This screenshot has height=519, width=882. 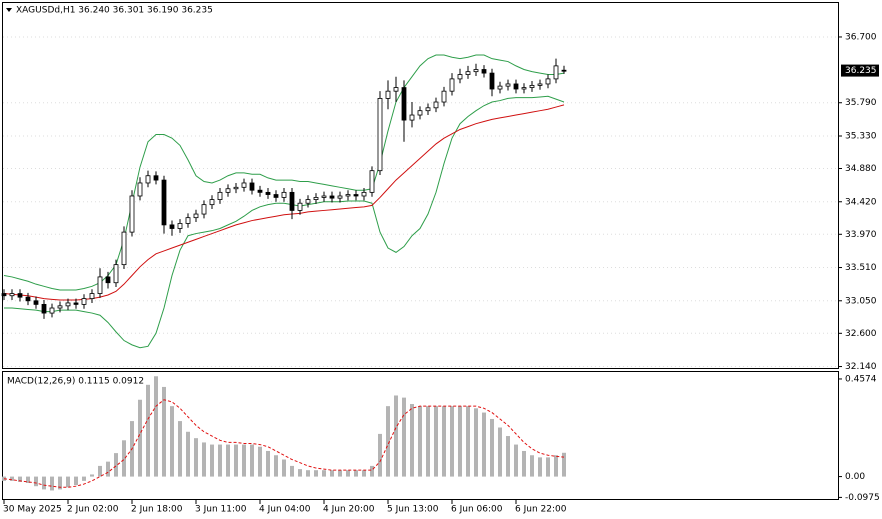 What do you see at coordinates (114, 11) in the screenshot?
I see `chart-title: XAGUSDd,H1 36.240 36.301 36.190 36.235` at bounding box center [114, 11].